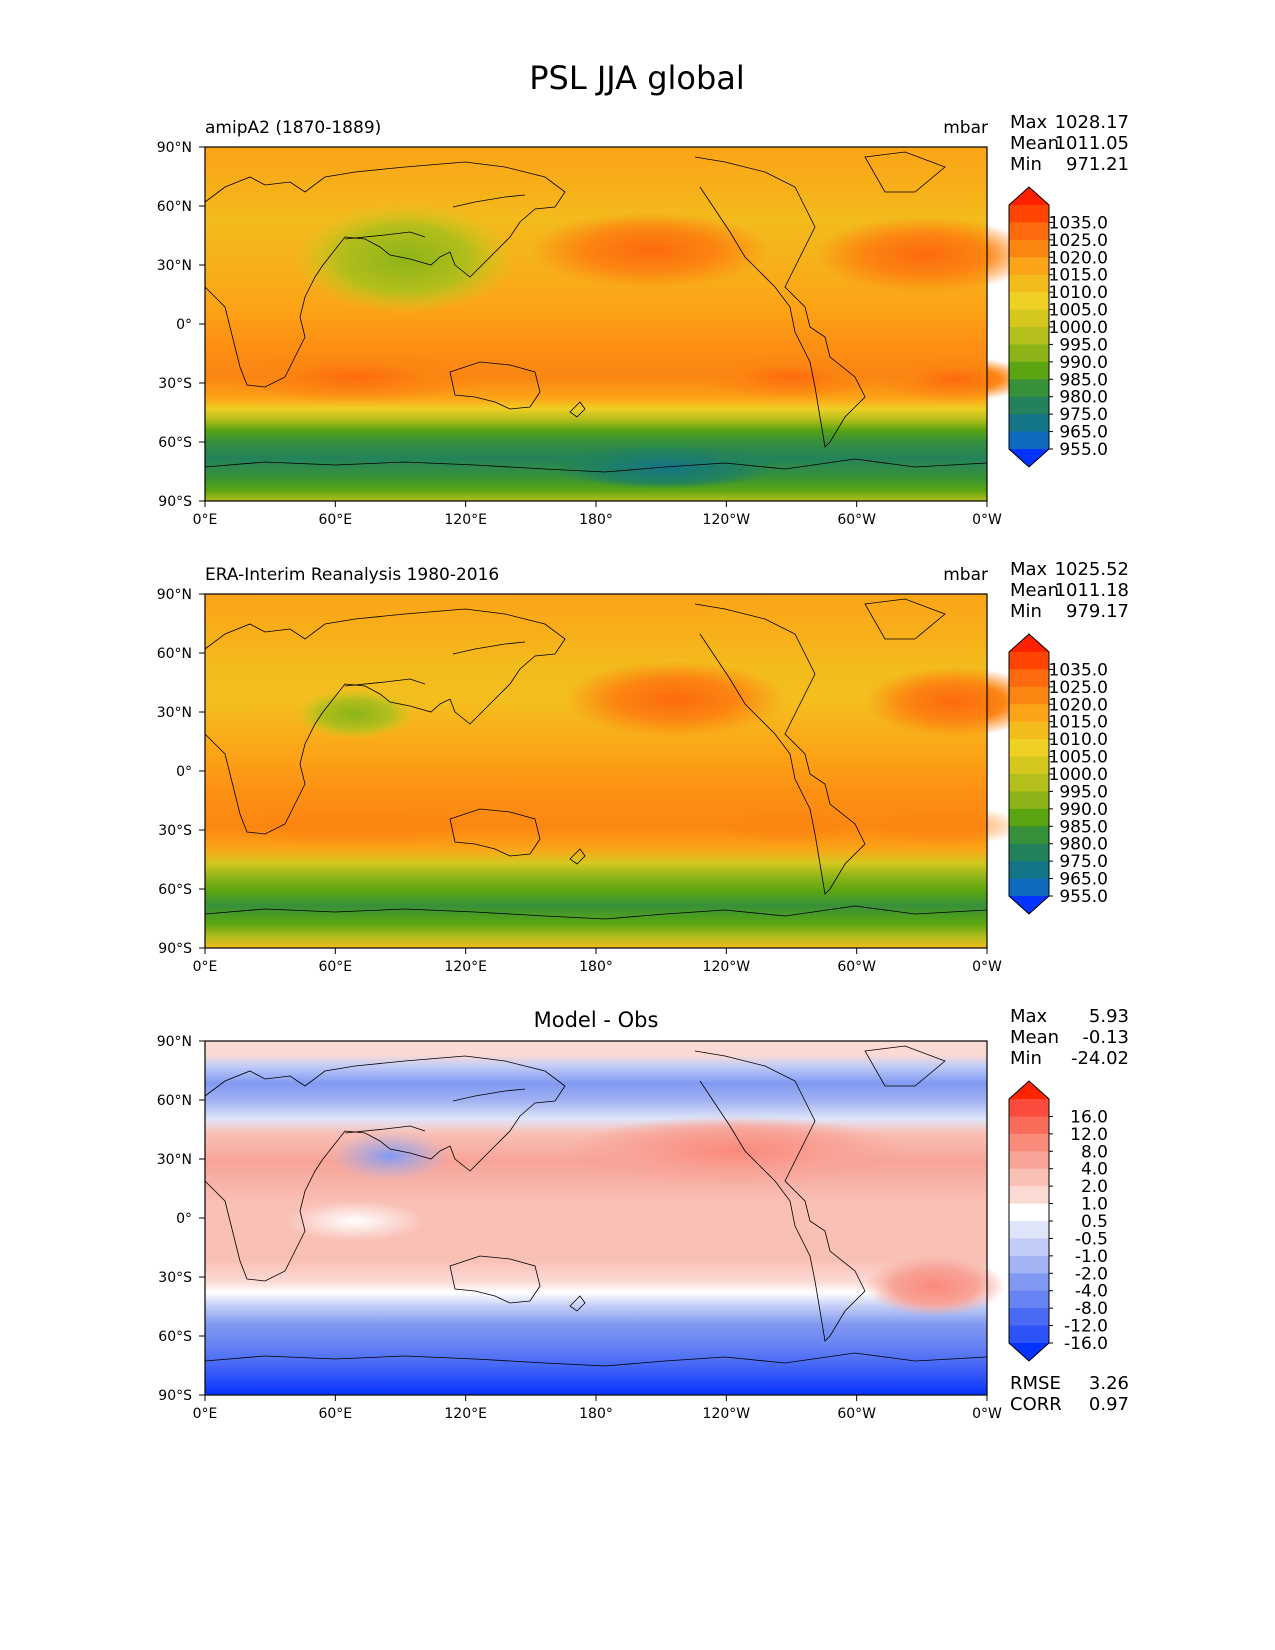 This screenshot has width=1275, height=1650. Describe the element at coordinates (596, 1020) in the screenshot. I see `diff-panel-title: Model - Obs` at that location.